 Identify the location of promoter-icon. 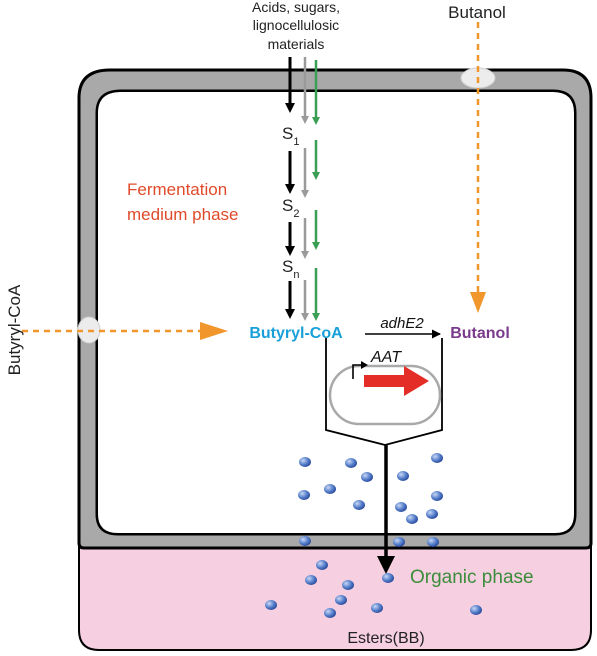
(357, 371).